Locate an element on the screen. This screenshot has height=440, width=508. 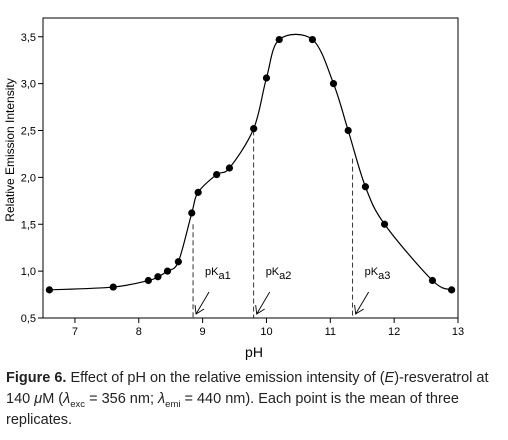
y-axis-label: Relative Emission Intensity is located at coordinates (10, 149).